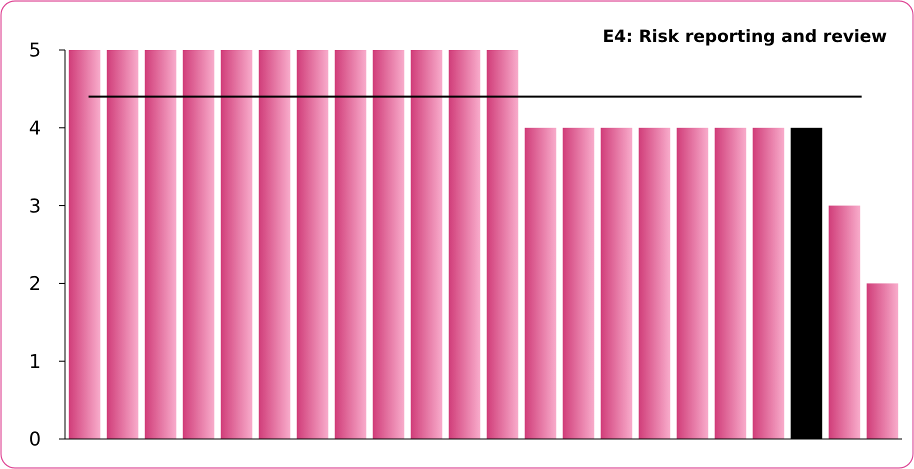 This screenshot has width=914, height=469. I want to click on y-tick-label: 4, so click(34, 128).